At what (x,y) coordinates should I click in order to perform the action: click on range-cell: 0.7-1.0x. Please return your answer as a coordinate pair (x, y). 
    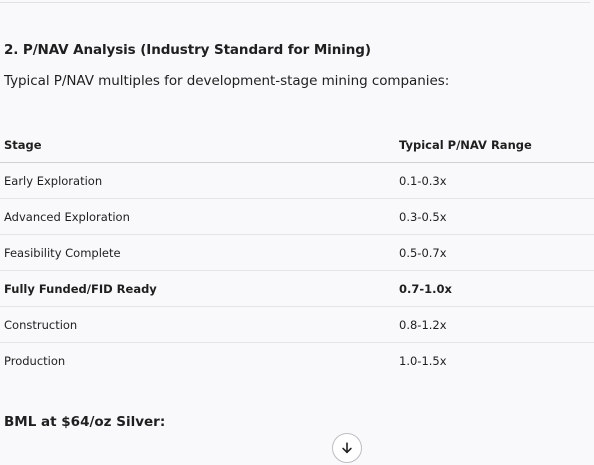
    Looking at the image, I should click on (425, 288).